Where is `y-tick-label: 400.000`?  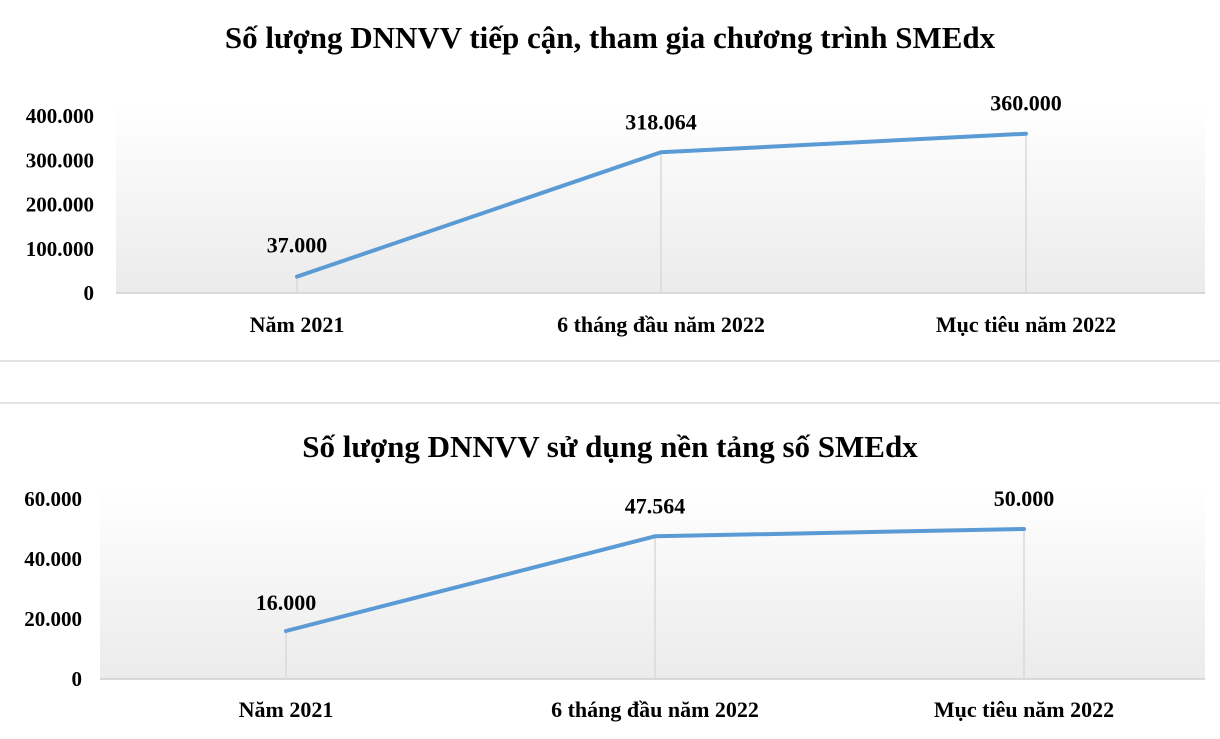
y-tick-label: 400.000 is located at coordinates (60, 116).